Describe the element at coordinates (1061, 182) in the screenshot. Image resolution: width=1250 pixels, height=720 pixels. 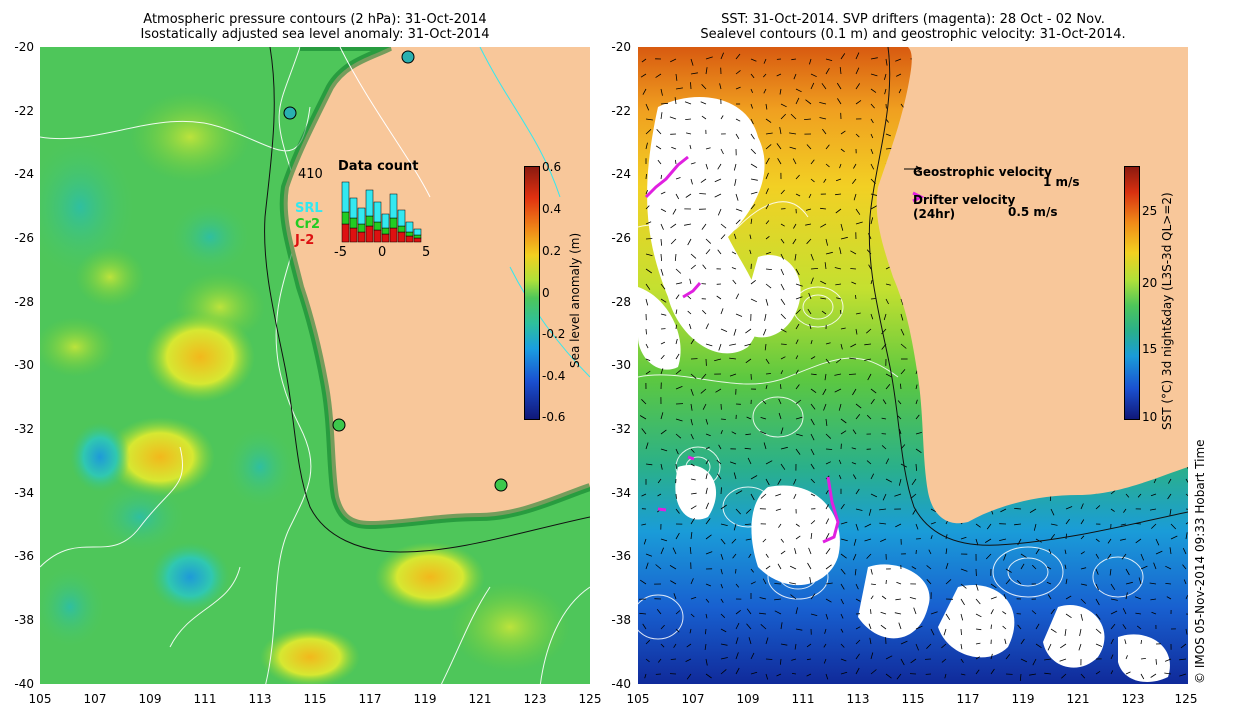
I see `geo-velocity-unit: 1 m/s` at that location.